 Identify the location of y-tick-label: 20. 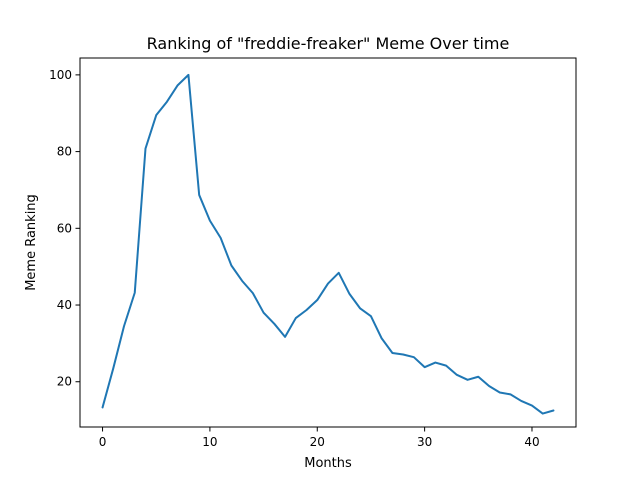
(64, 382).